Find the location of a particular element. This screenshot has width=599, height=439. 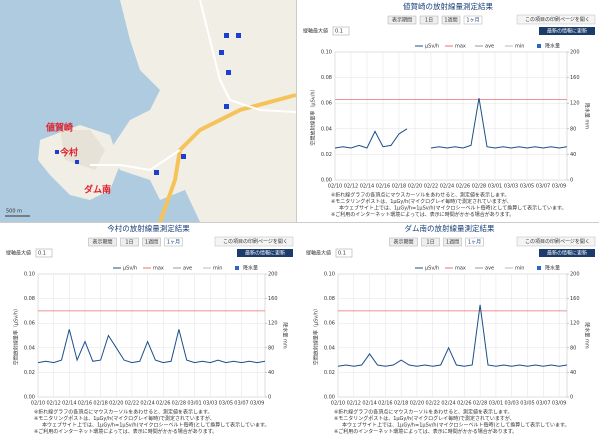

legend-label: max is located at coordinates (460, 47).